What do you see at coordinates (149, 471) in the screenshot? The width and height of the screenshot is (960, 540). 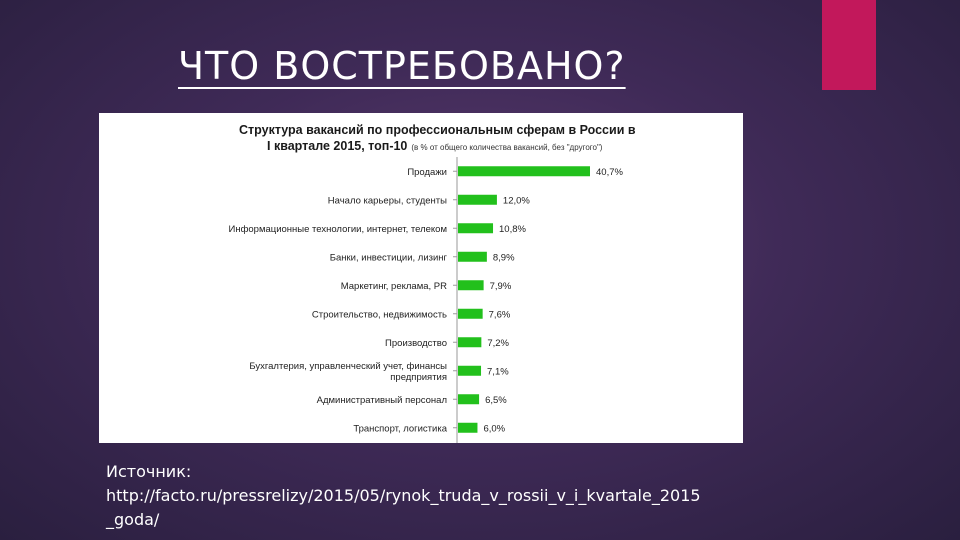 I see `source-label: Источник:` at bounding box center [149, 471].